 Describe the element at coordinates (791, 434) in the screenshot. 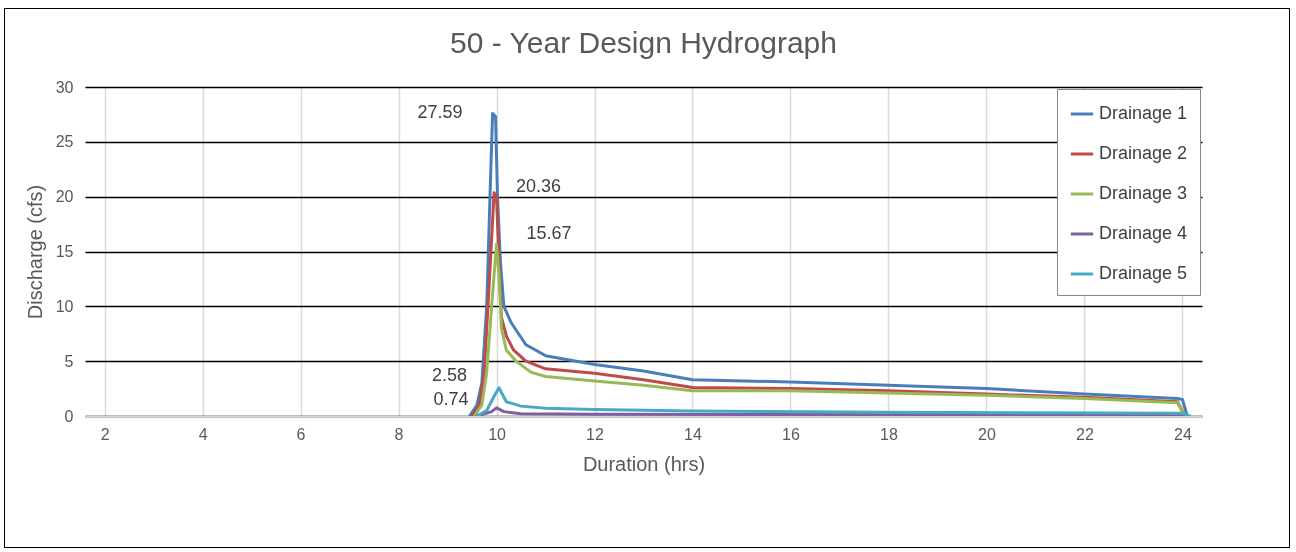

I see `x-tick-label: 16` at that location.